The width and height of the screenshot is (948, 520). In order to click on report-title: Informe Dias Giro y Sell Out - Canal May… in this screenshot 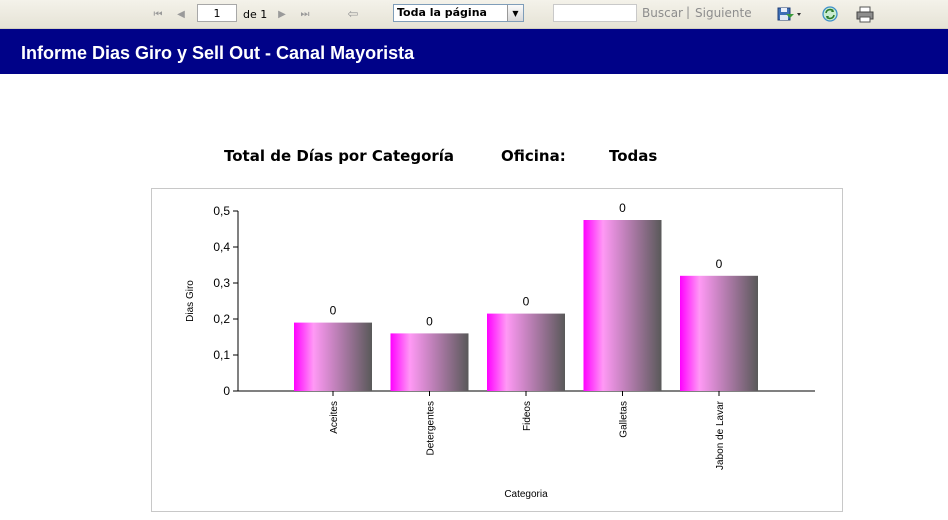, I will do `click(218, 53)`.